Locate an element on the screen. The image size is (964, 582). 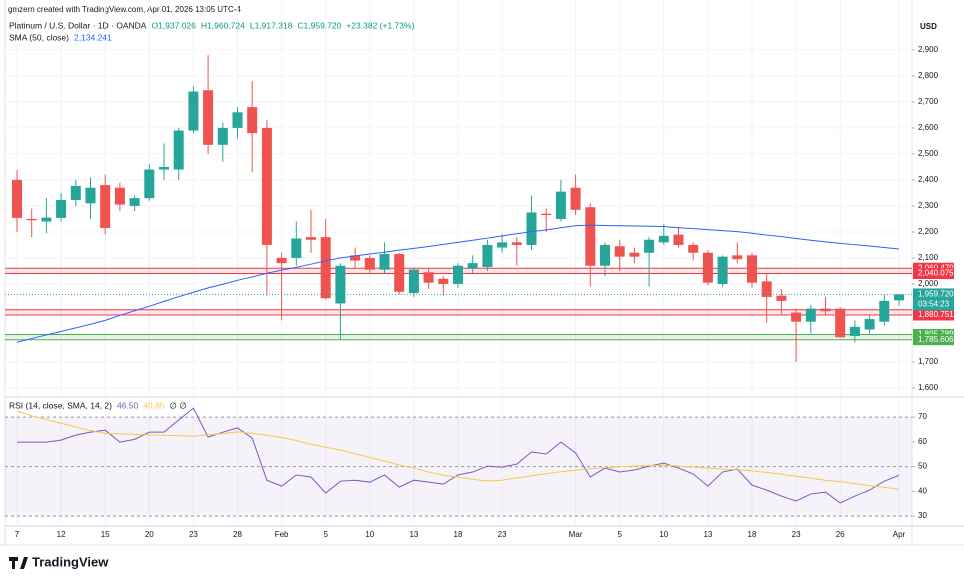
price-badge-label: 2,060.470 is located at coordinates (936, 267).